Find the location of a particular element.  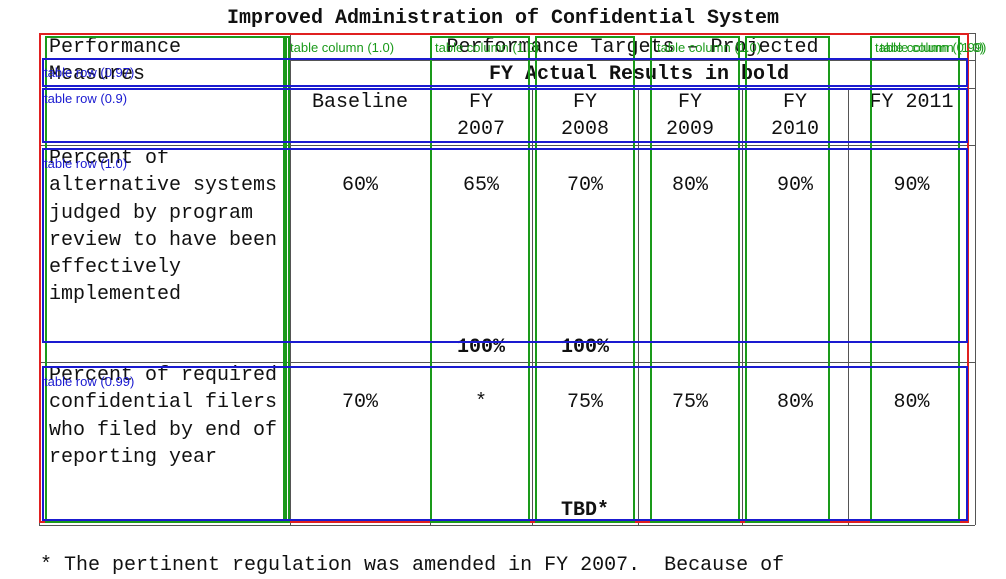

header-cell: Performance Measures is located at coordinates (121, 61).